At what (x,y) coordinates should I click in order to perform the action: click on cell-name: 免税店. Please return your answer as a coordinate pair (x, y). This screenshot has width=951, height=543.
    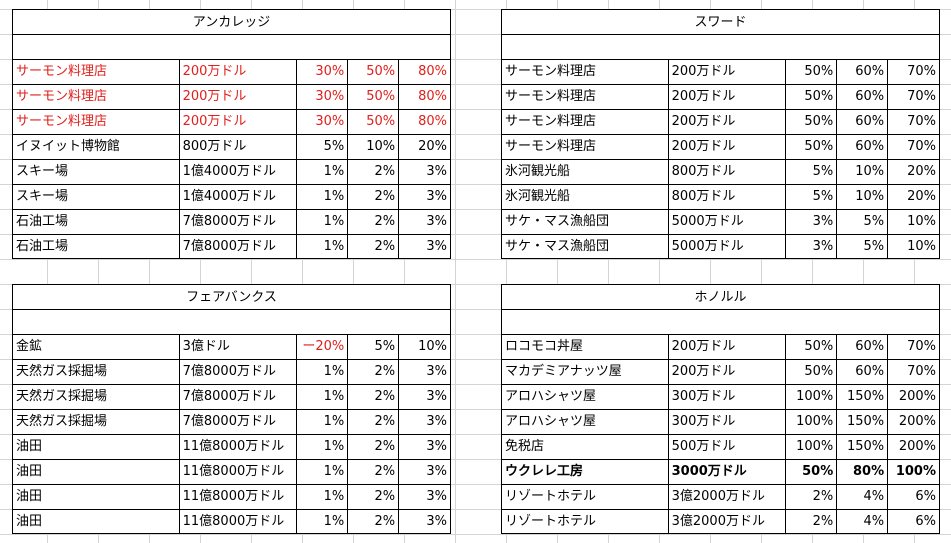
    Looking at the image, I should click on (585, 447).